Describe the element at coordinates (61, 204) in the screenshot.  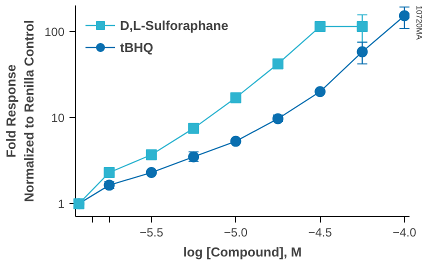
I see `y-tick-label: 1` at that location.